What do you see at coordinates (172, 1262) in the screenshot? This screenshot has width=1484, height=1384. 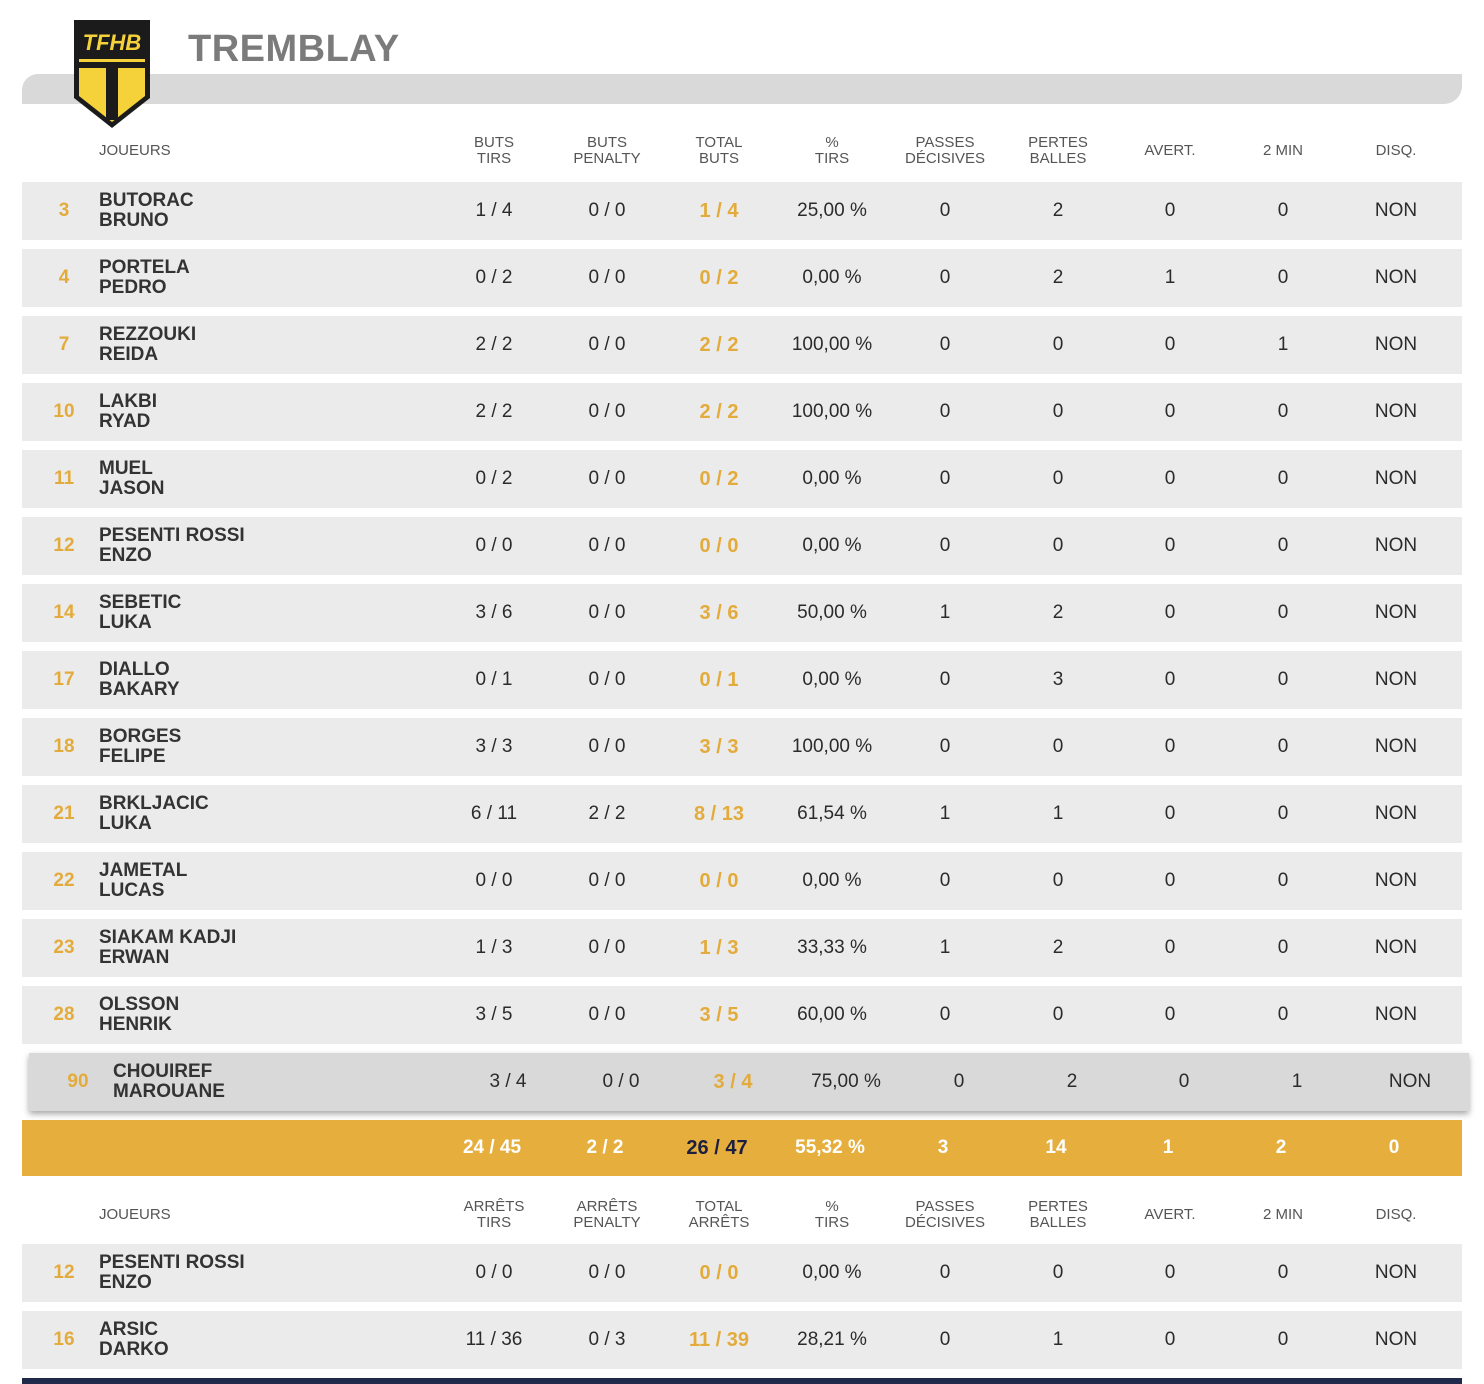 I see `player-last-name: PESENTI ROSSI` at bounding box center [172, 1262].